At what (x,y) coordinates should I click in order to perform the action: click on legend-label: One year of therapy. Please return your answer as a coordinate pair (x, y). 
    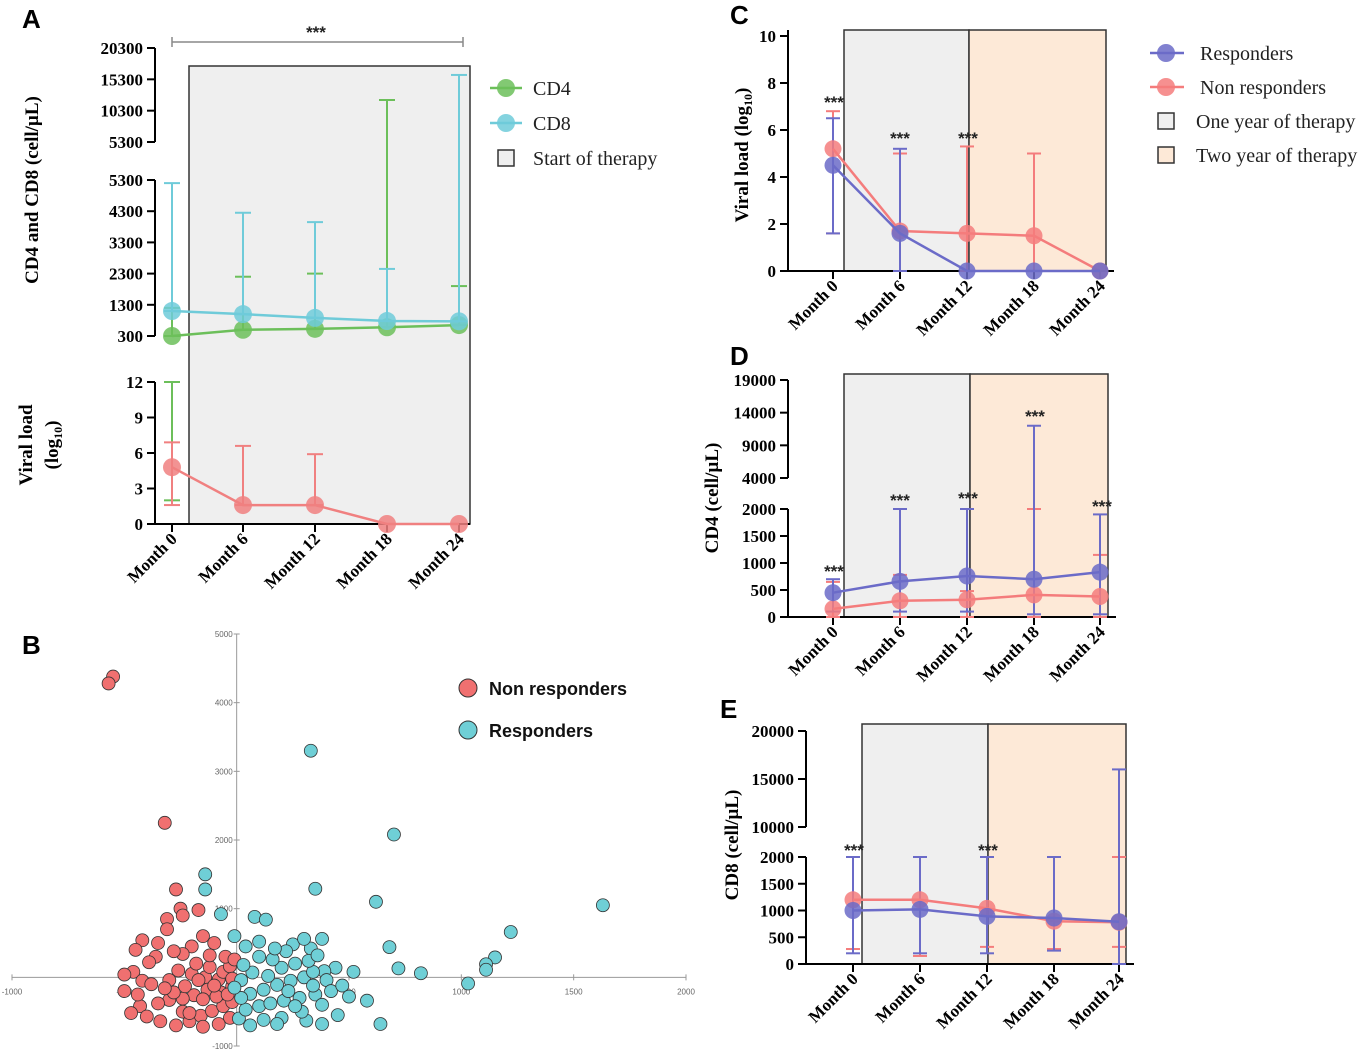
    Looking at the image, I should click on (1275, 122).